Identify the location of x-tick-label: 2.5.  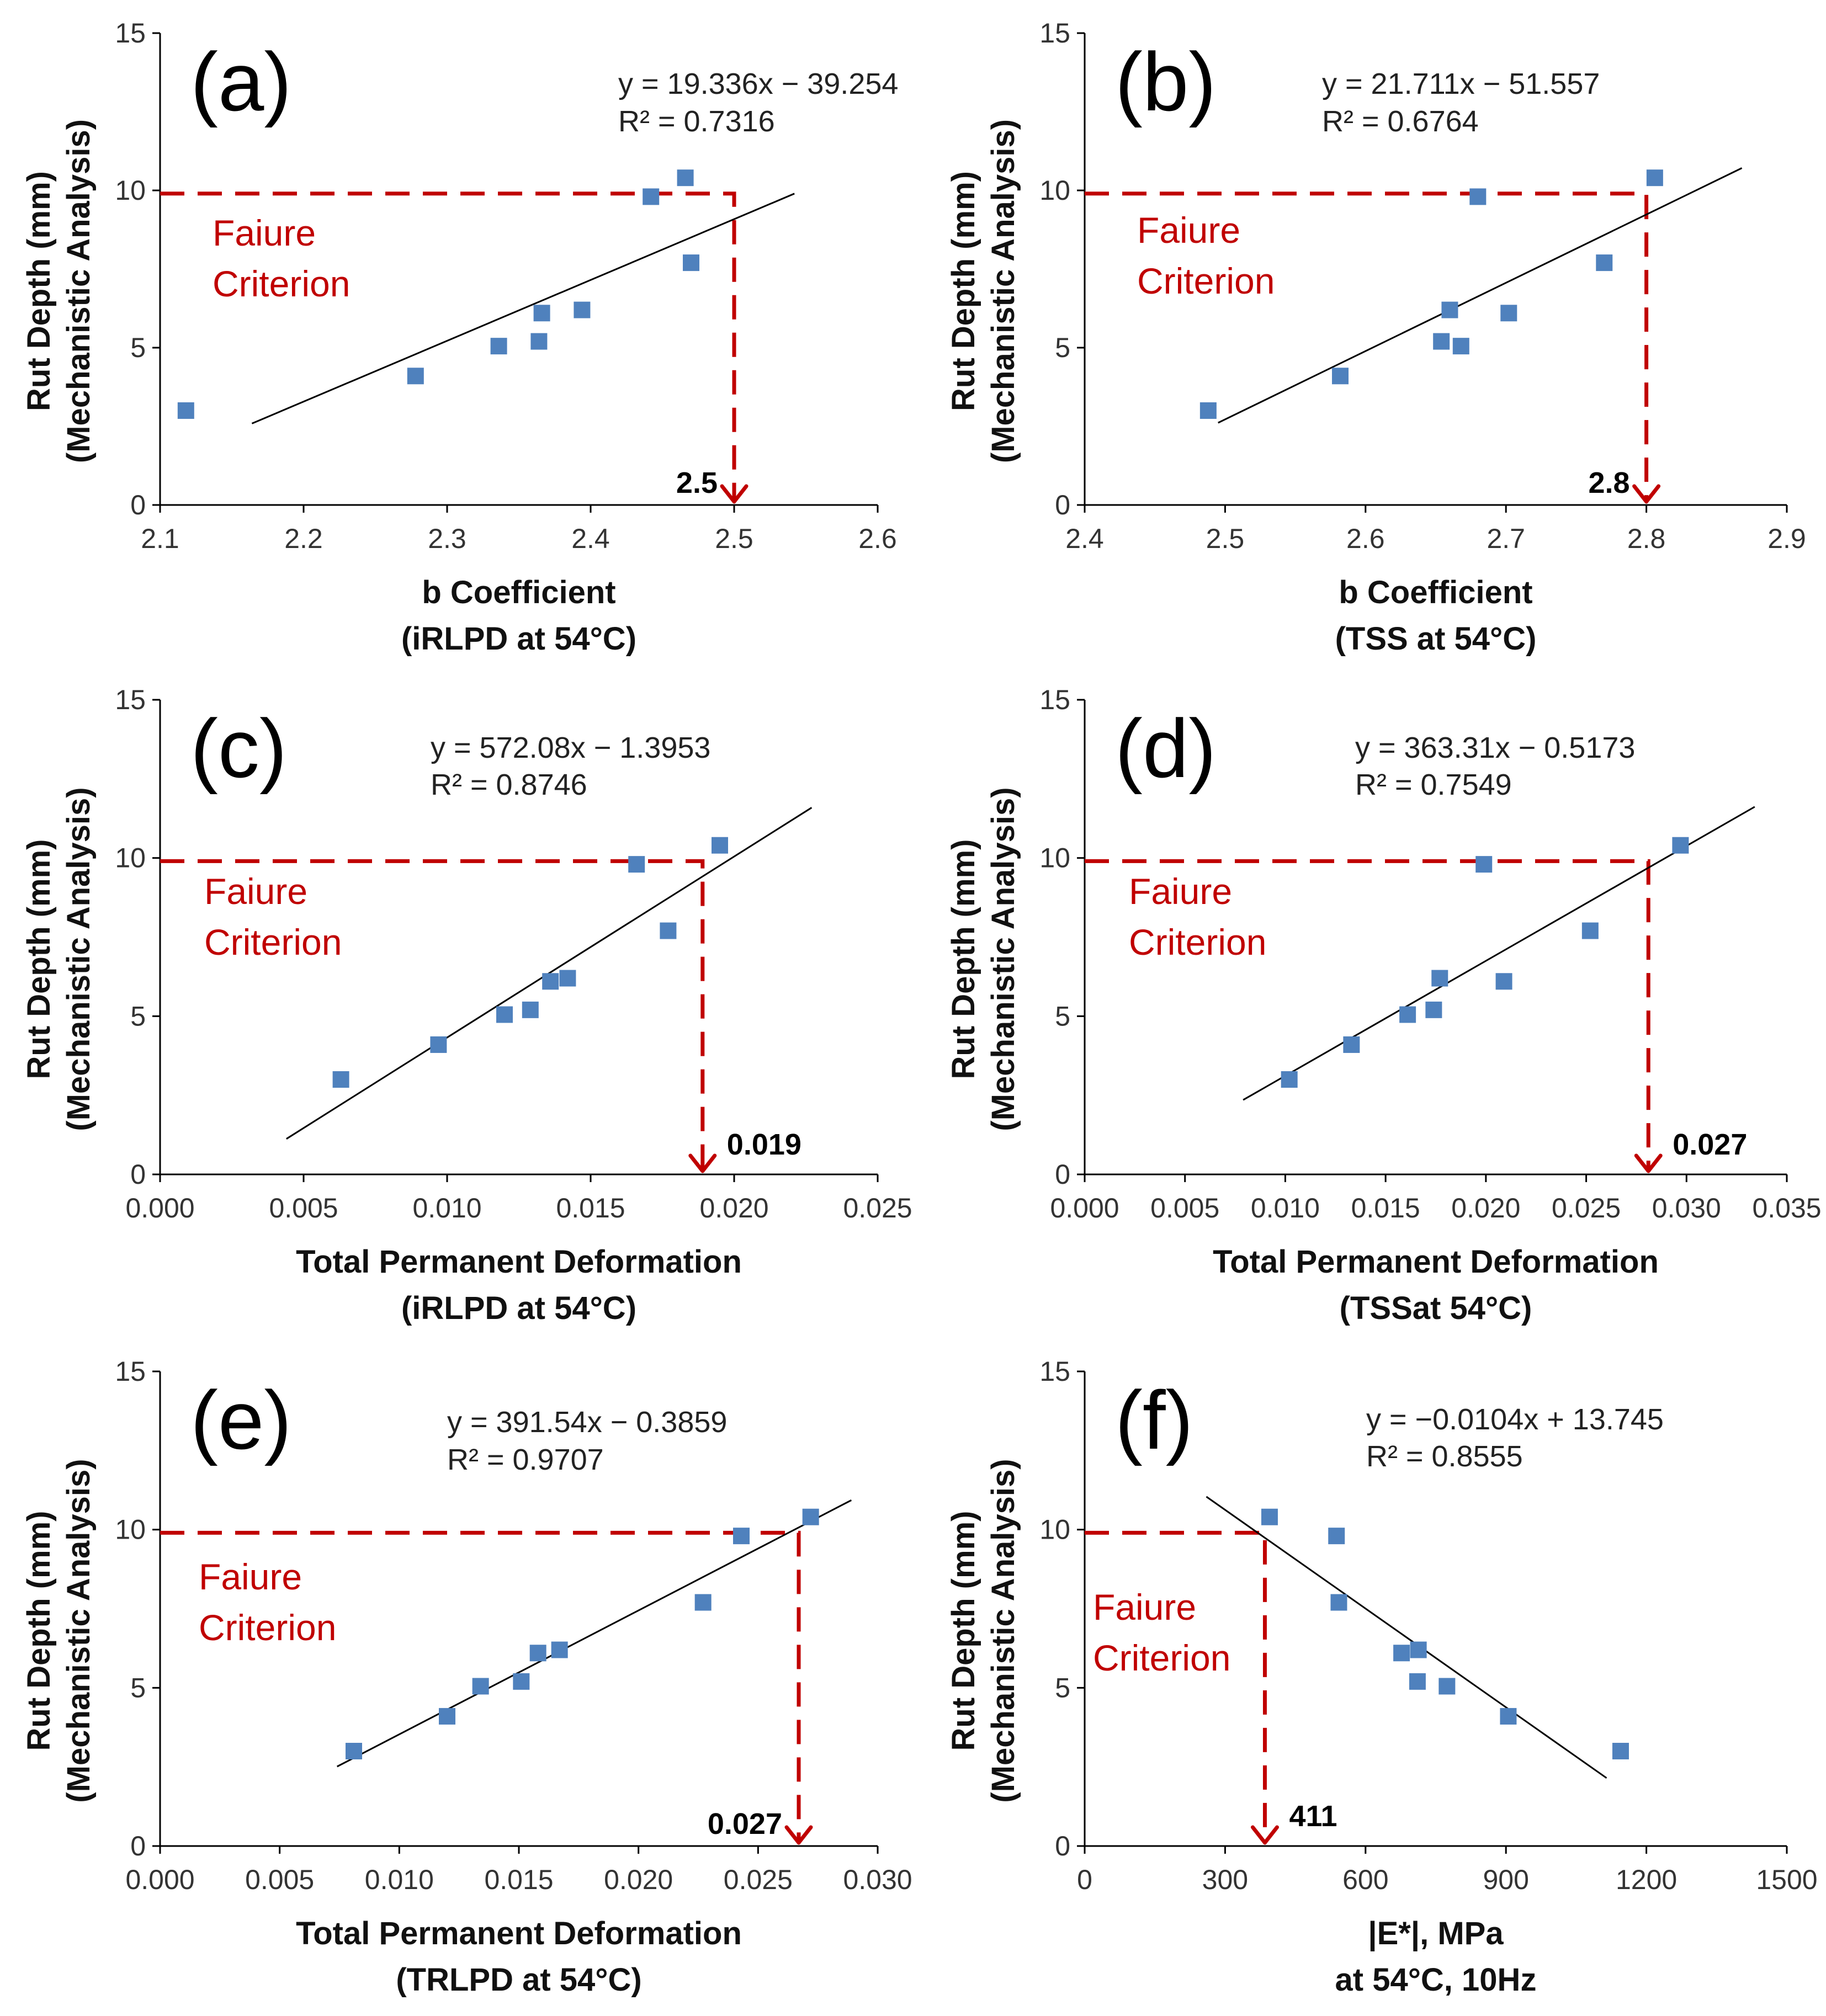
(734, 538).